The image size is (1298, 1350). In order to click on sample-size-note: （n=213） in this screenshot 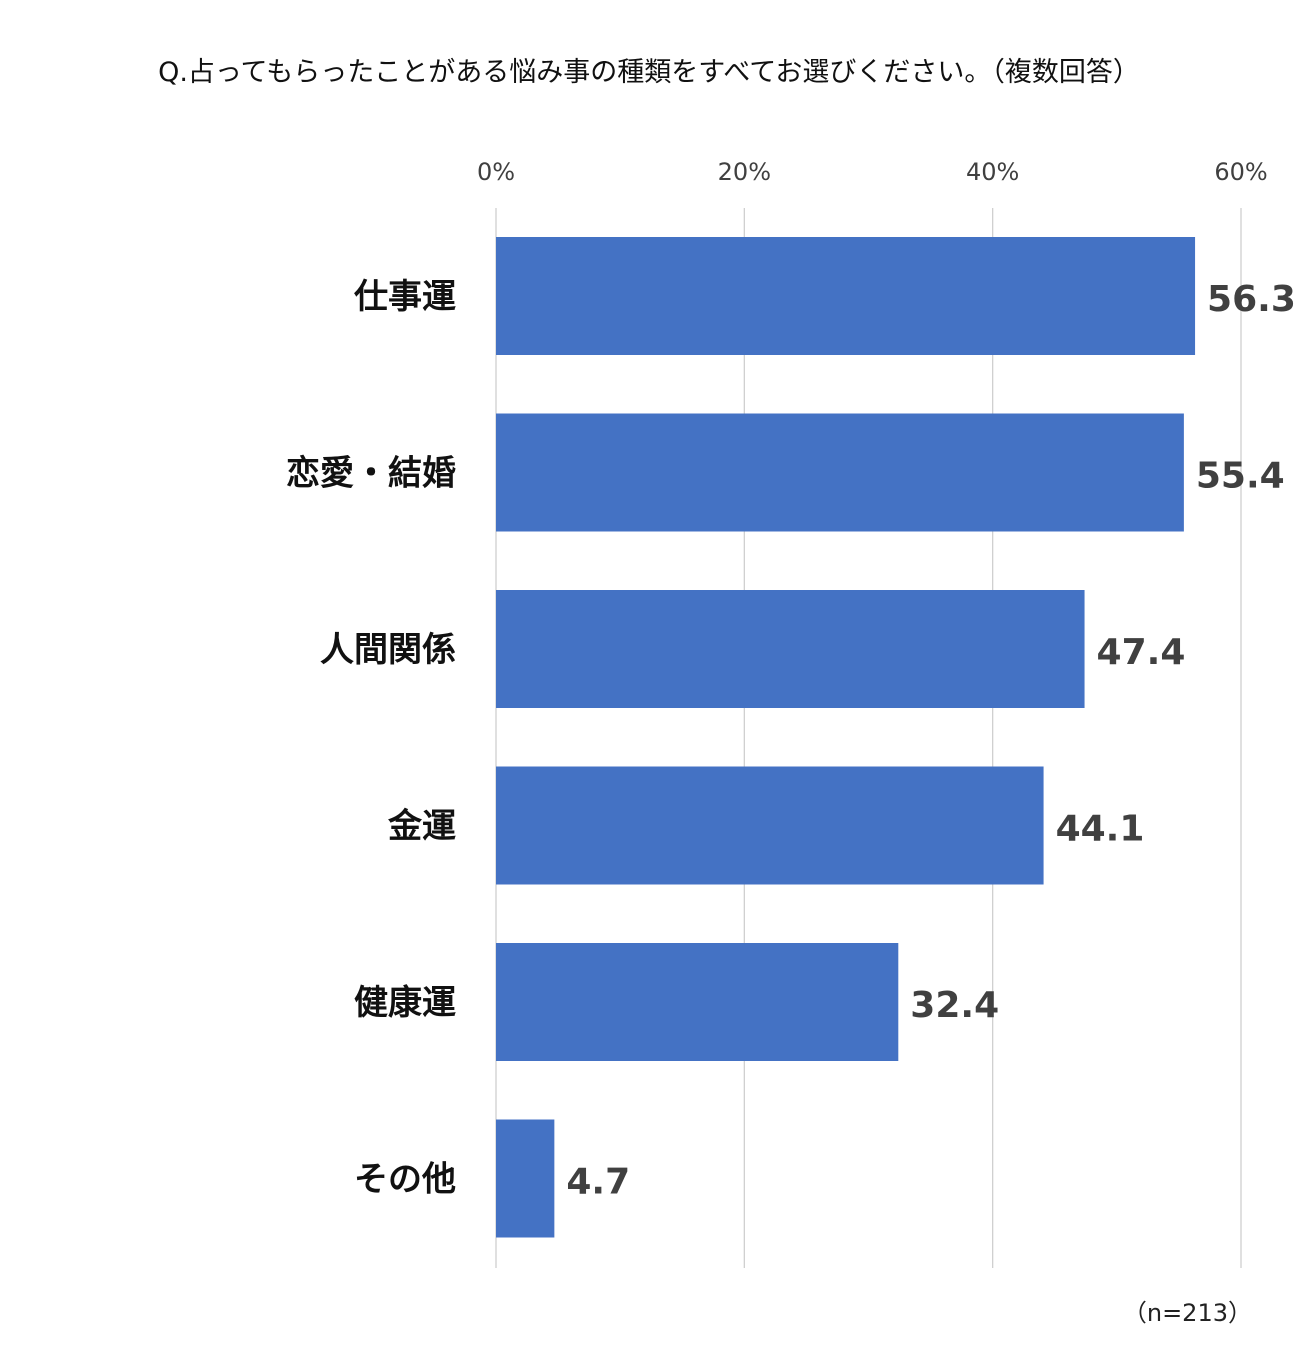, I will do `click(1187, 1313)`.